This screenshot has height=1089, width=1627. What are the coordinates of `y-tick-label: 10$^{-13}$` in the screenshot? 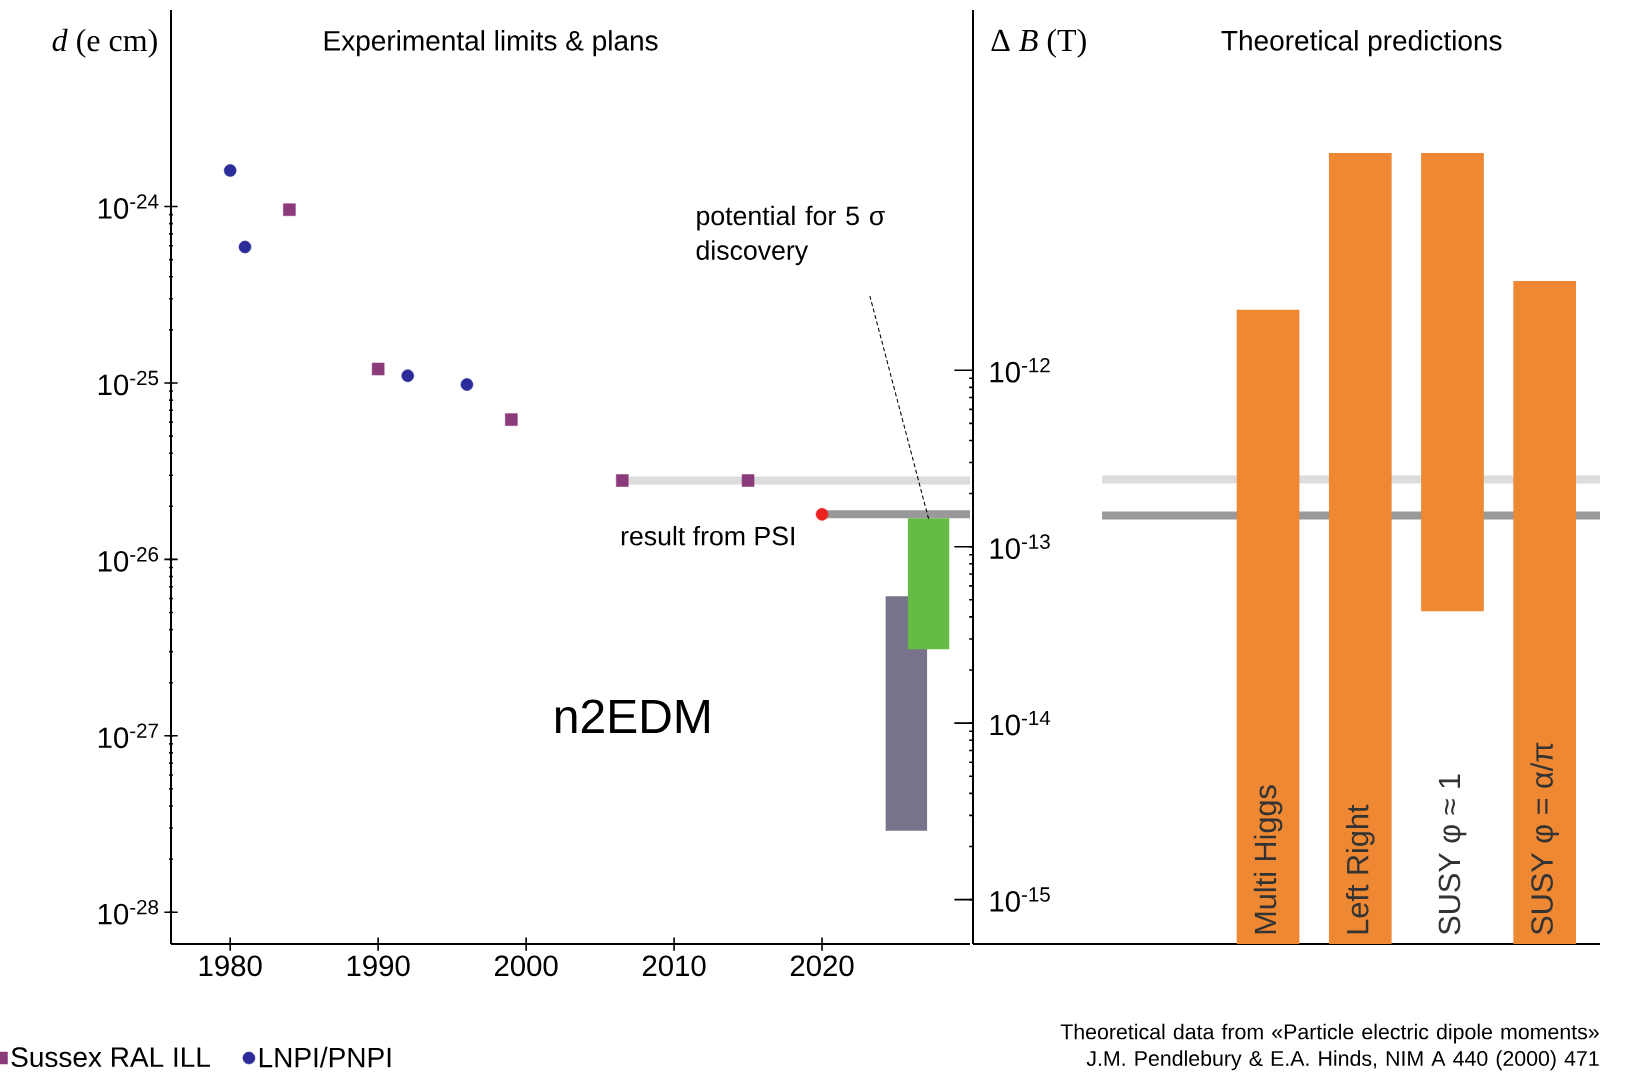 It's located at (1020, 547).